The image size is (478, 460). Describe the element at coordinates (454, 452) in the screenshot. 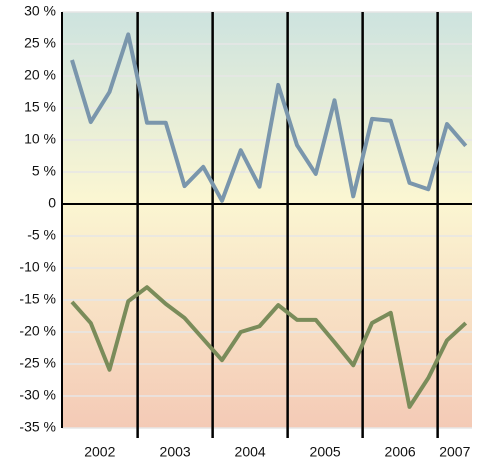

I see `x-tick-label: 2007` at that location.